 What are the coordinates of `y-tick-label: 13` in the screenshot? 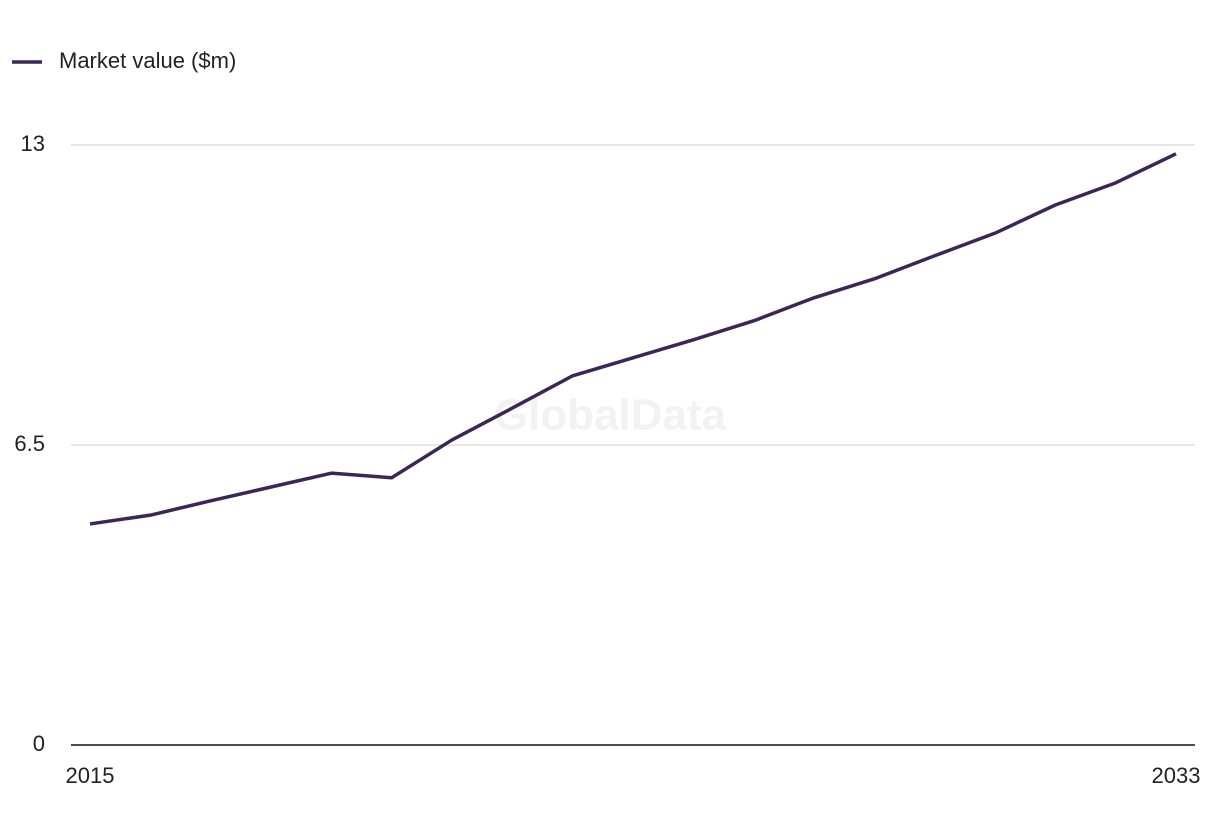 It's located at (33, 143).